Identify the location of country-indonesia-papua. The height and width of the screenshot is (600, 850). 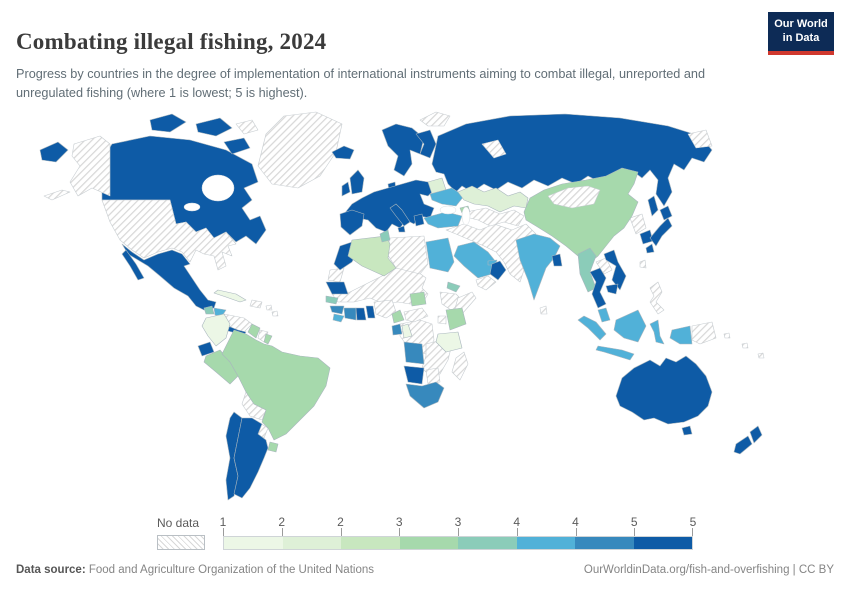
(681, 335).